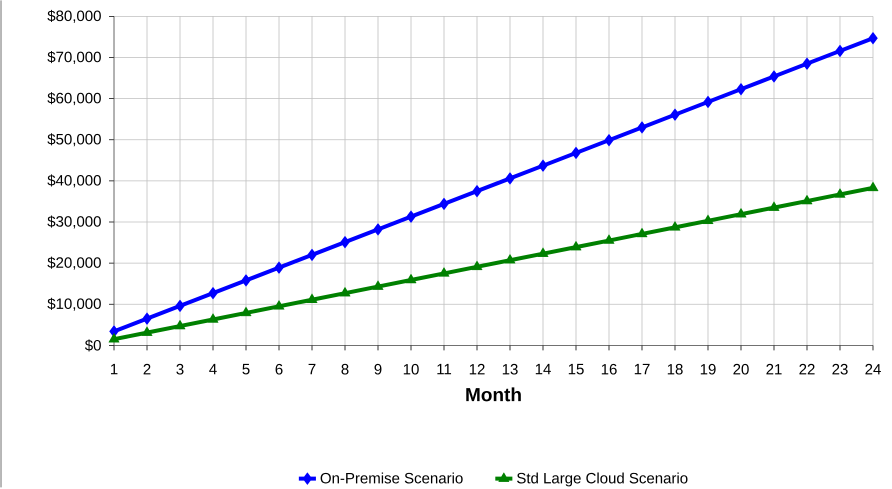 The width and height of the screenshot is (892, 489). Describe the element at coordinates (74, 181) in the screenshot. I see `y-tick-label: $40,000` at that location.